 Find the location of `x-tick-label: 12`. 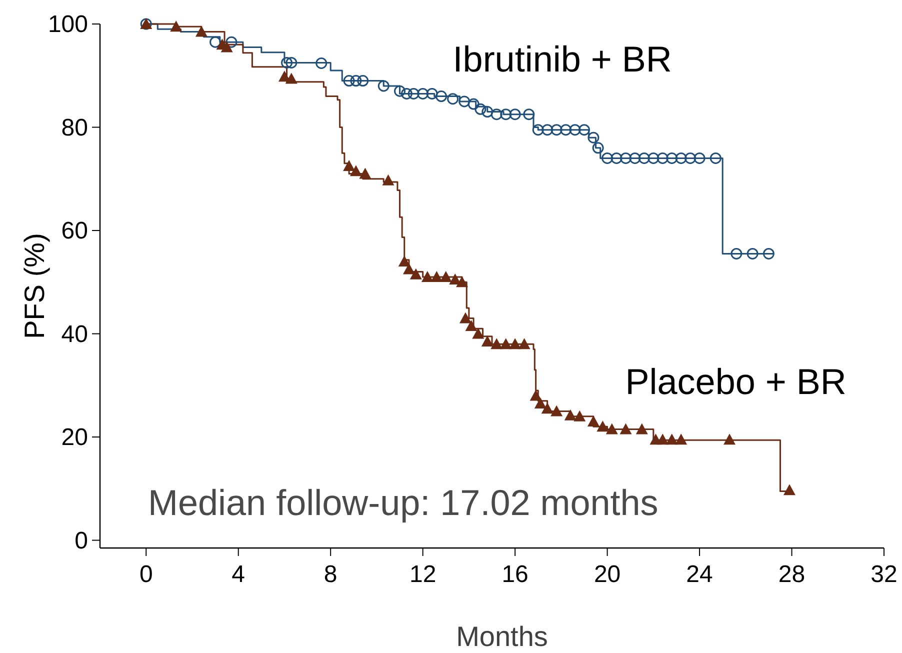

x-tick-label: 12 is located at coordinates (422, 574).